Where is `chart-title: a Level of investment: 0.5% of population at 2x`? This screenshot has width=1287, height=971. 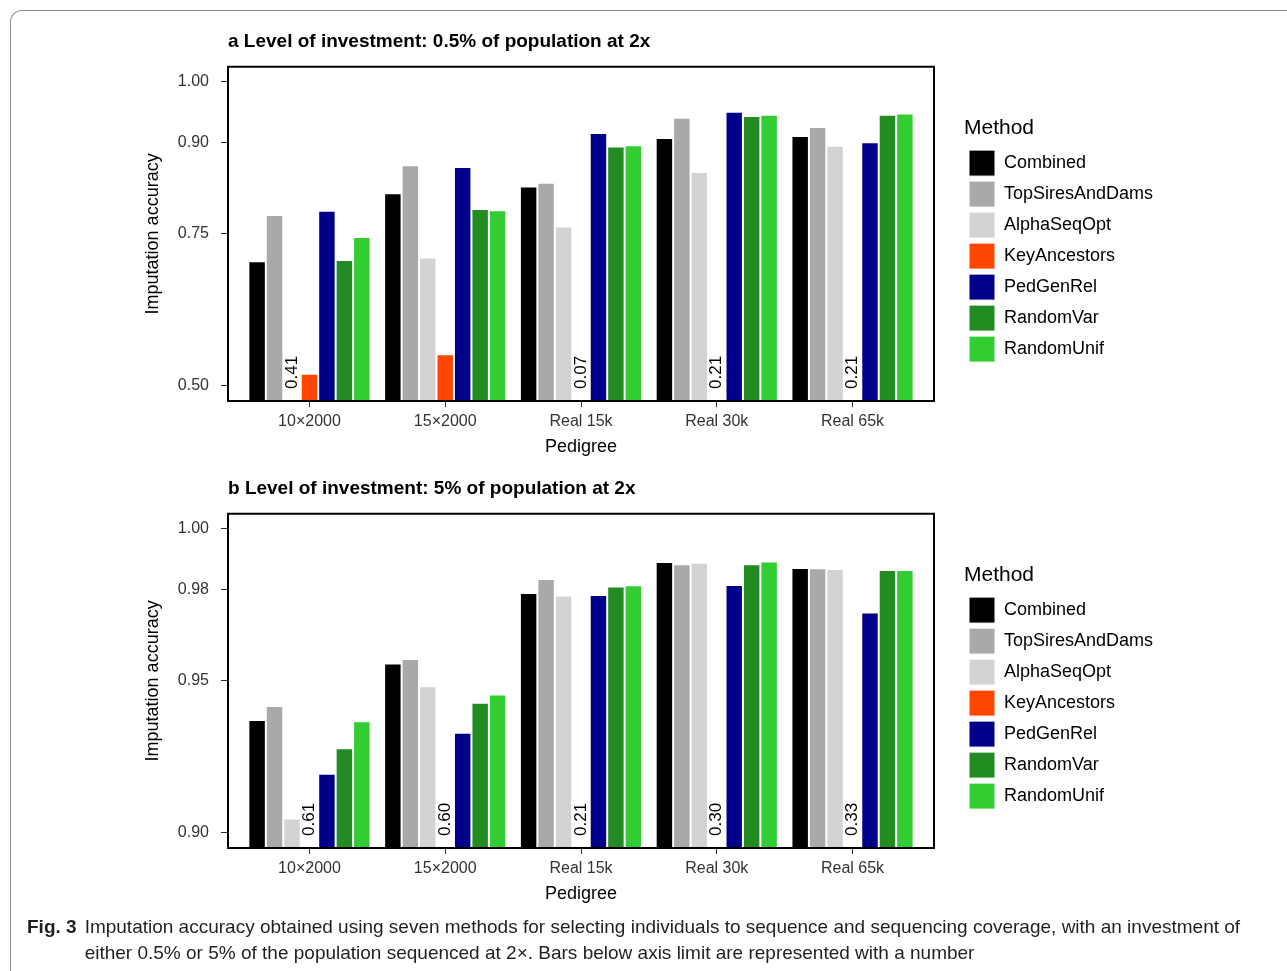
chart-title: a Level of investment: 0.5% of population at 2x is located at coordinates (439, 40).